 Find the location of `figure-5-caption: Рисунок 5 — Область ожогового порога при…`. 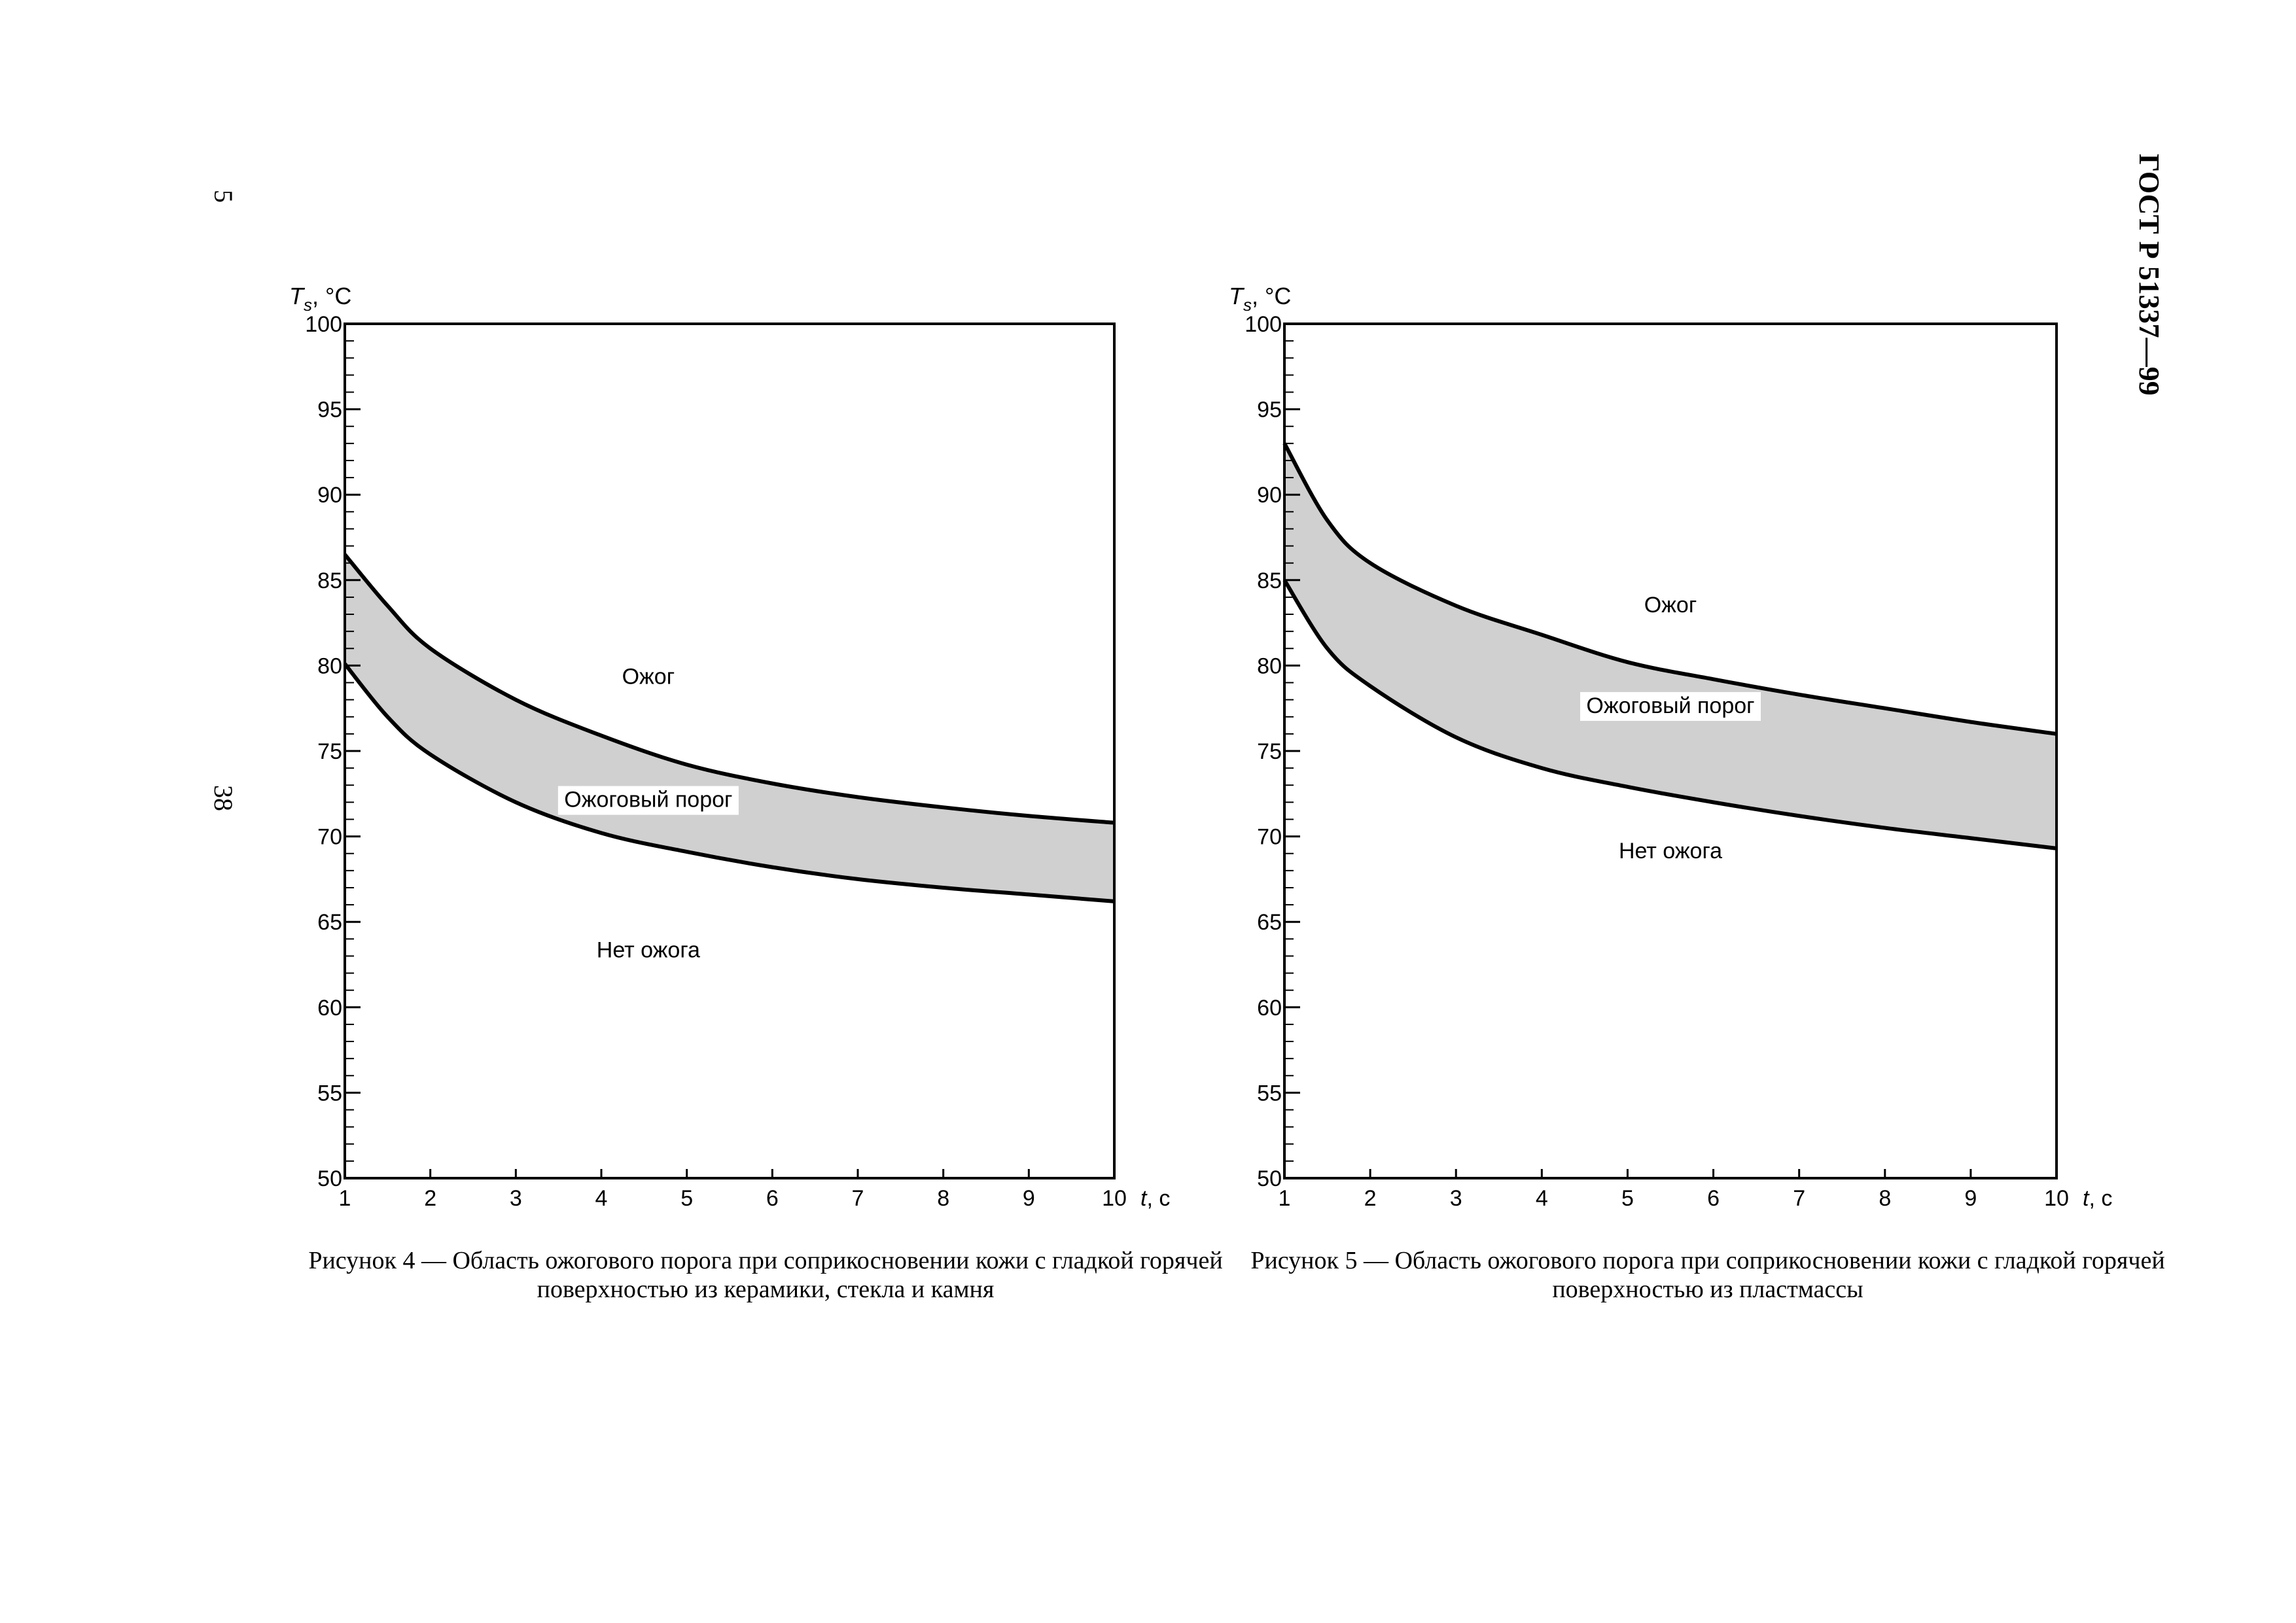

figure-5-caption: Рисунок 5 — Область ожогового порога при… is located at coordinates (1707, 1275).